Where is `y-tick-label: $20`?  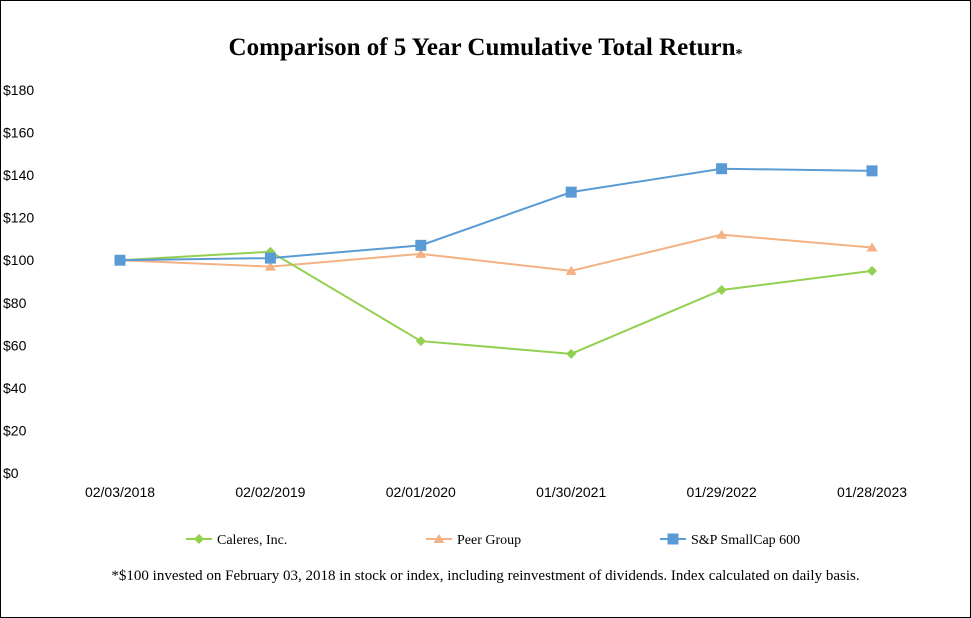
y-tick-label: $20 is located at coordinates (15, 430).